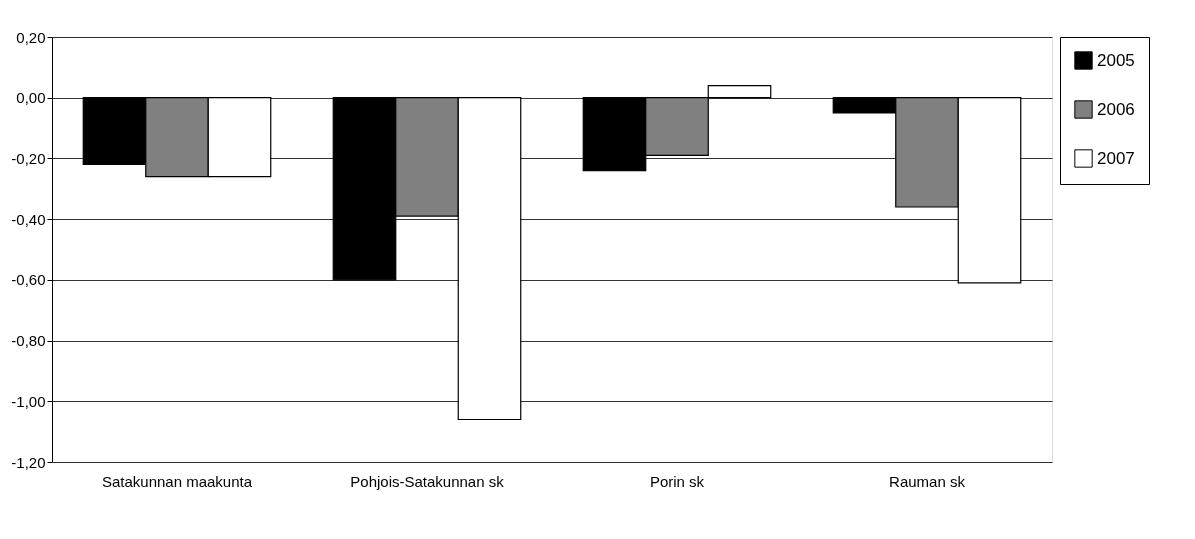 Image resolution: width=1195 pixels, height=539 pixels. Describe the element at coordinates (177, 481) in the screenshot. I see `x-tick-label: Satakunnan maakunta` at that location.